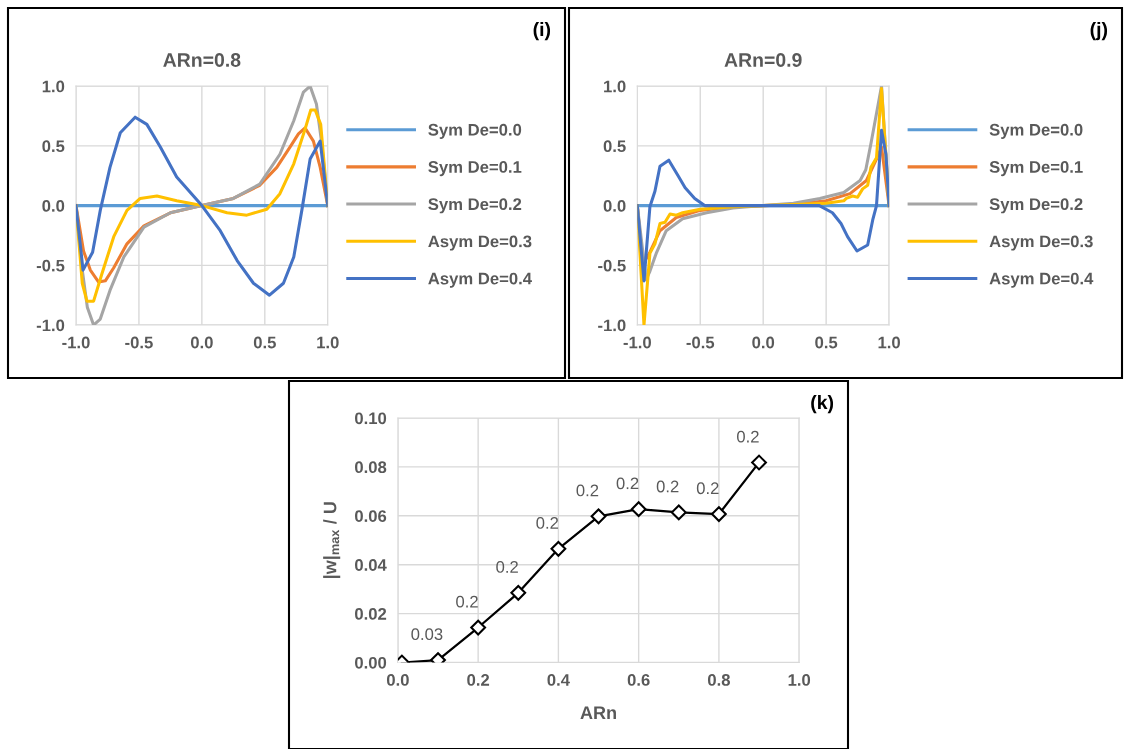  Describe the element at coordinates (371, 467) in the screenshot. I see `y-tick-label: 0.08` at that location.